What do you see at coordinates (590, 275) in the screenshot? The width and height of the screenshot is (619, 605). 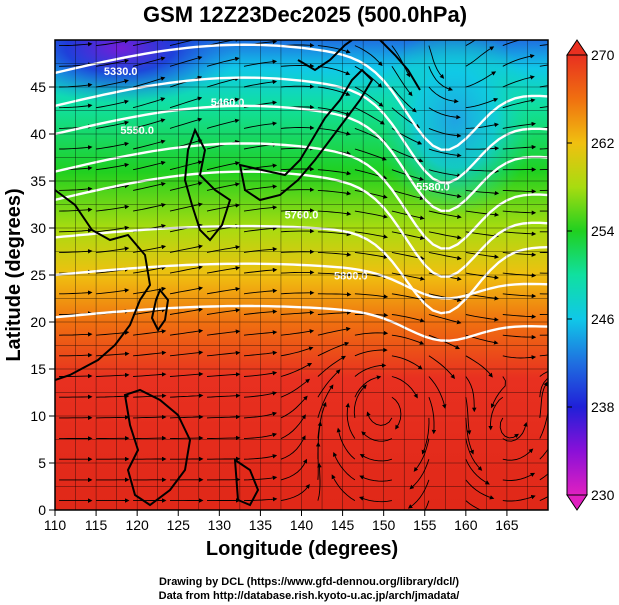 I see `colorbar: 230 238 246 254 262 270` at bounding box center [590, 275].